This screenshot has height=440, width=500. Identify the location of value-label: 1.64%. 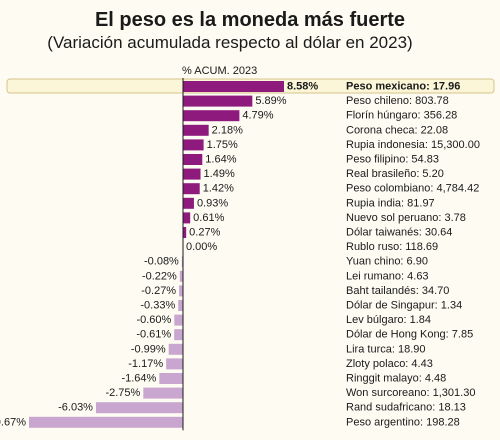
(220, 160).